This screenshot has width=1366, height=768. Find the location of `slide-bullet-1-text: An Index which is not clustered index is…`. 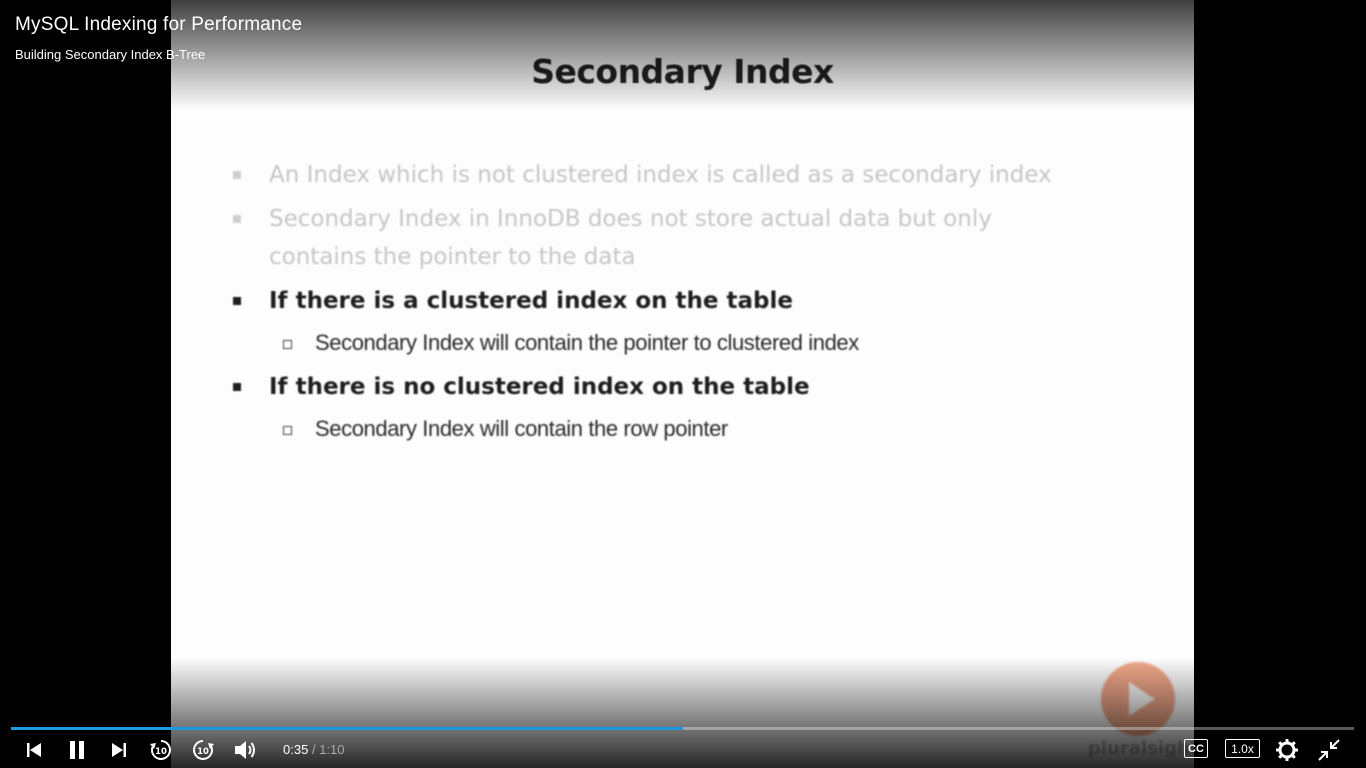

slide-bullet-1-text: An Index which is not clustered index is… is located at coordinates (660, 175).